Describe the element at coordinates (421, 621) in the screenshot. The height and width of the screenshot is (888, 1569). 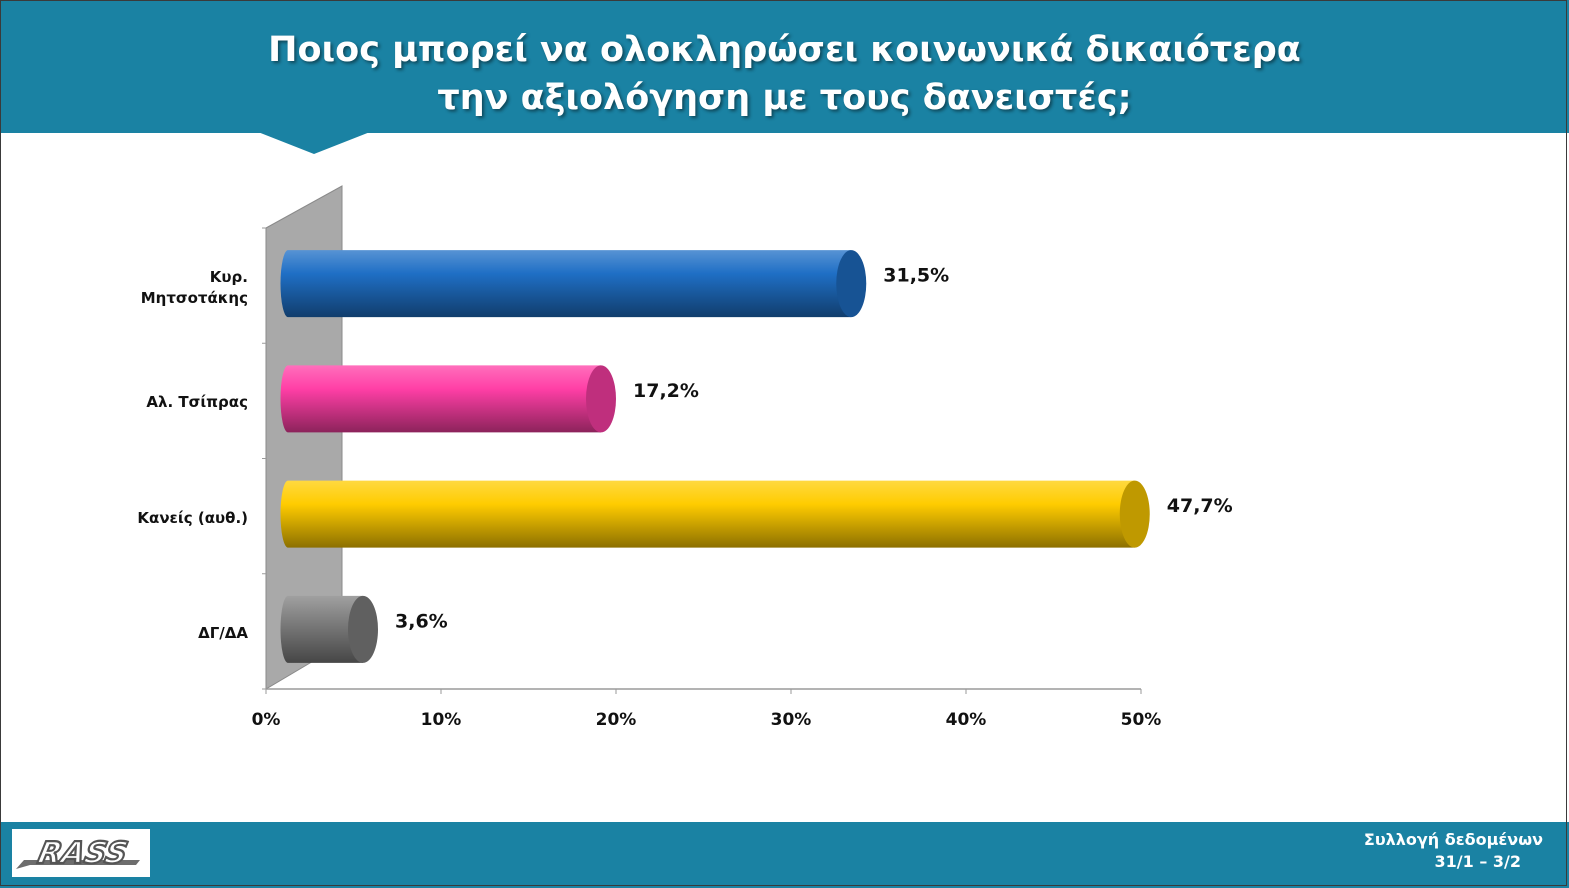
I see `data-label: 3,6%` at that location.